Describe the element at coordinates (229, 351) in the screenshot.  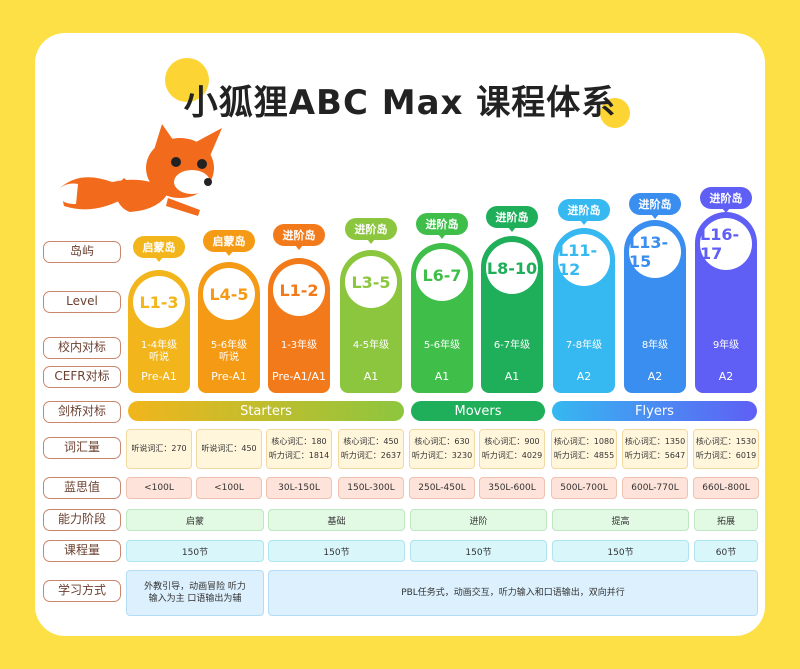
I see `school-grade: 5-6年级 听说` at that location.